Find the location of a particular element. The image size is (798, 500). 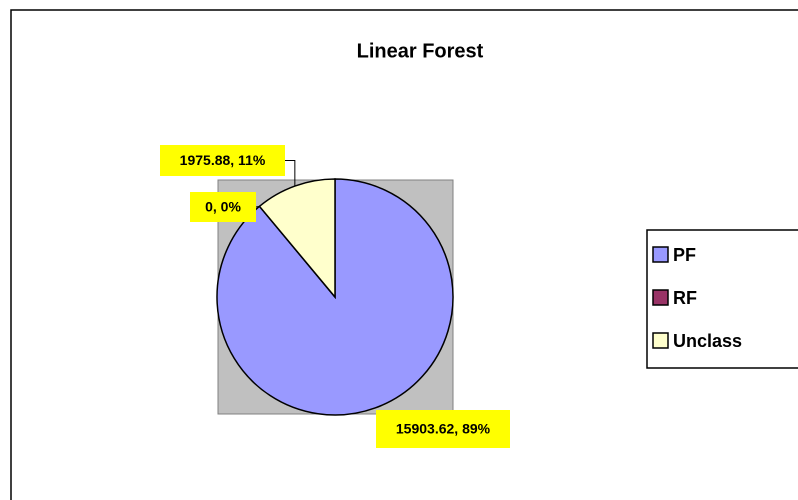

legend-label: Unclass is located at coordinates (707, 341).